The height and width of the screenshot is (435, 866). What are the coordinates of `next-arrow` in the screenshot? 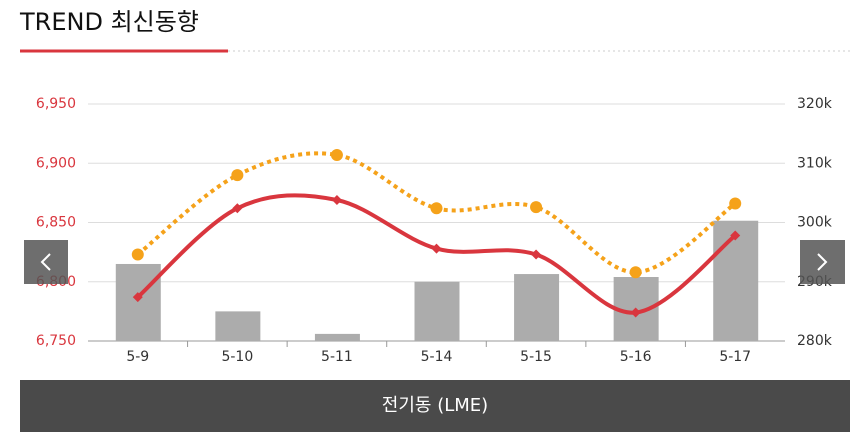 It's located at (822, 262).